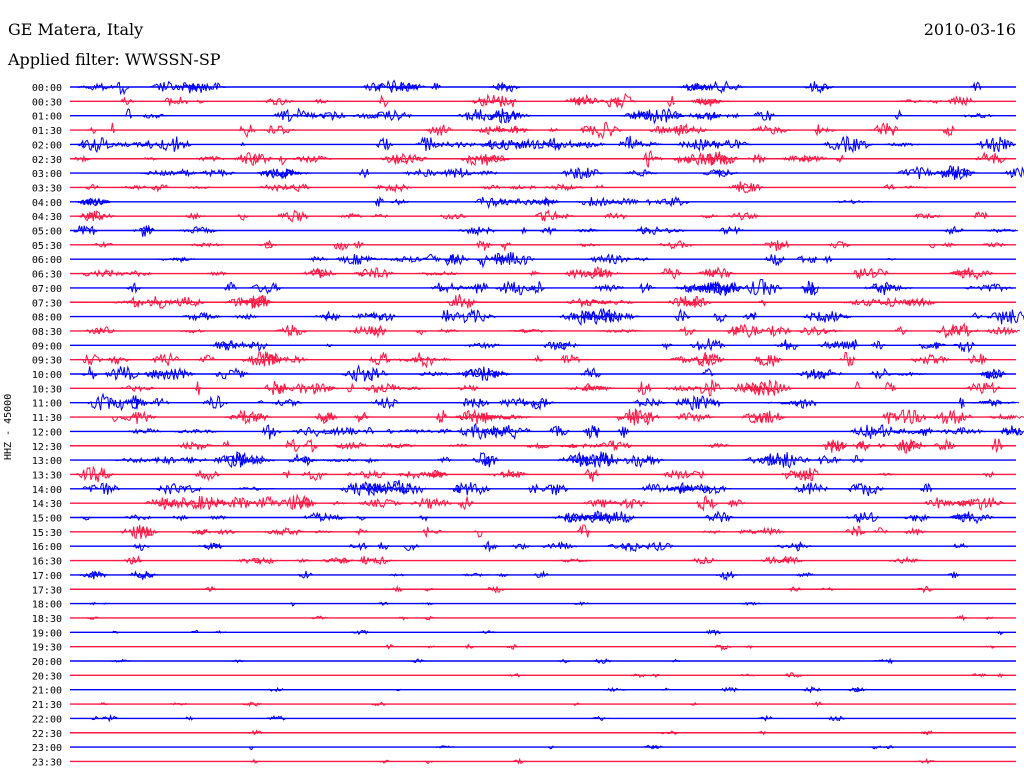  Describe the element at coordinates (47, 590) in the screenshot. I see `time-tick-label: 17:30` at that location.